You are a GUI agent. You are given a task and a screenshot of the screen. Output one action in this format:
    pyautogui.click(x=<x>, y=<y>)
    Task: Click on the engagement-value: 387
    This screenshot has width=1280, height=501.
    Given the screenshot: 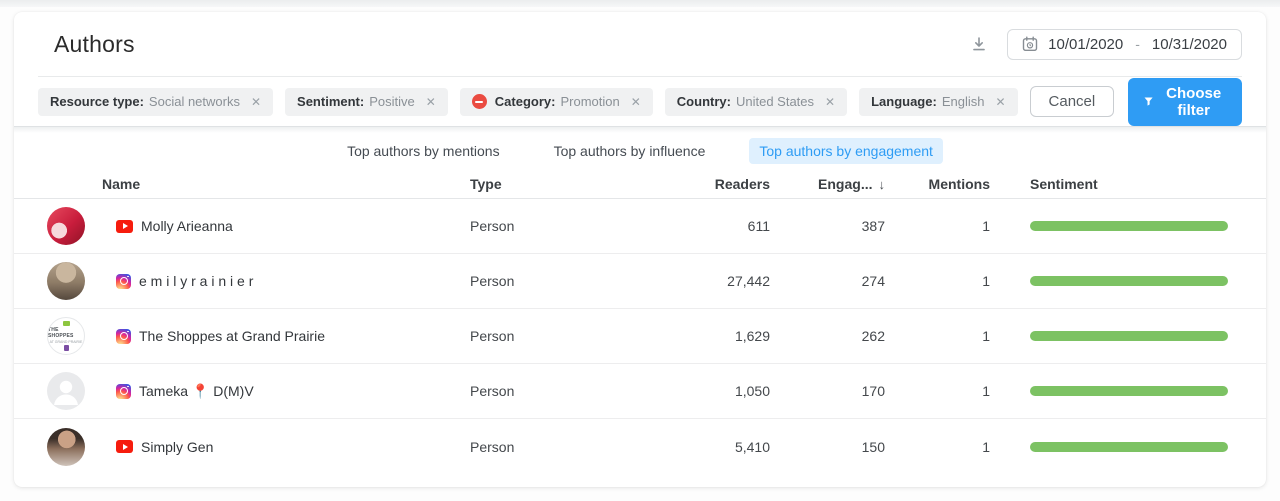 What is the action you would take?
    pyautogui.click(x=873, y=226)
    